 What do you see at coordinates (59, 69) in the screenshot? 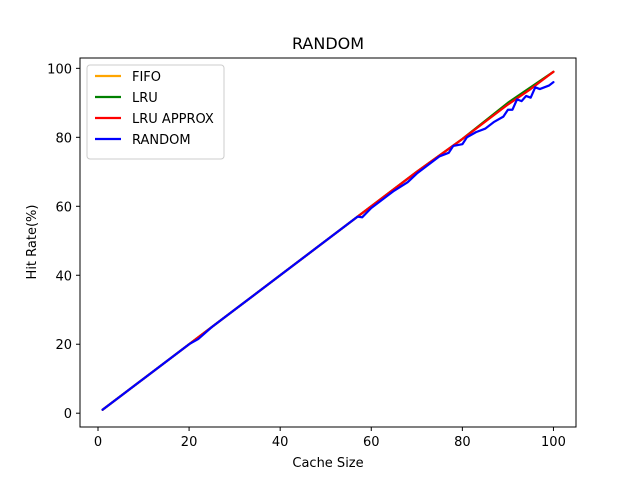
I see `y-tick-label: 100` at bounding box center [59, 69].